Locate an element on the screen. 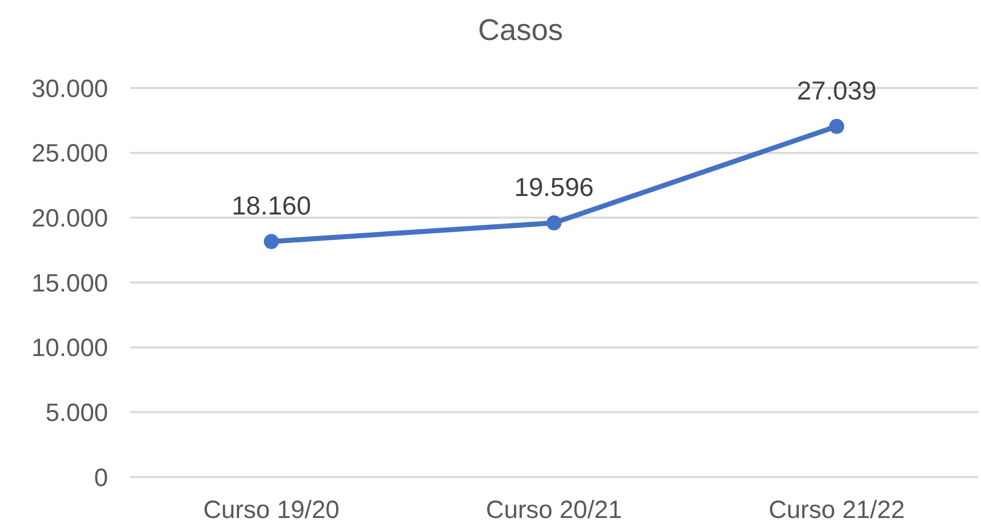 This screenshot has height=530, width=981. y-tick-label: 15.000 is located at coordinates (70, 283).